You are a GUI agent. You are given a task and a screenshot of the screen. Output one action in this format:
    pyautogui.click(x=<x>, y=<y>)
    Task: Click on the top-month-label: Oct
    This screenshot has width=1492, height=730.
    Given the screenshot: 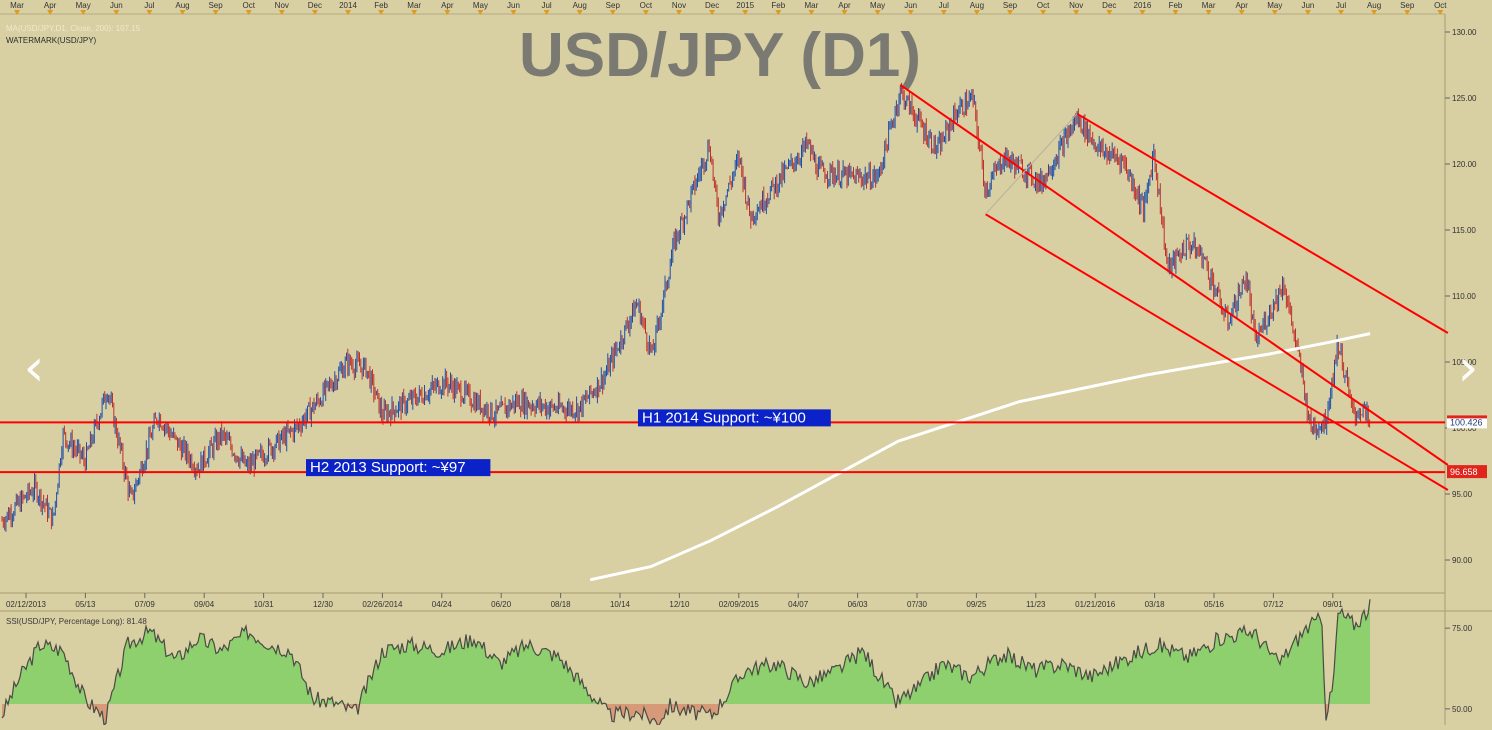 What is the action you would take?
    pyautogui.click(x=1440, y=5)
    